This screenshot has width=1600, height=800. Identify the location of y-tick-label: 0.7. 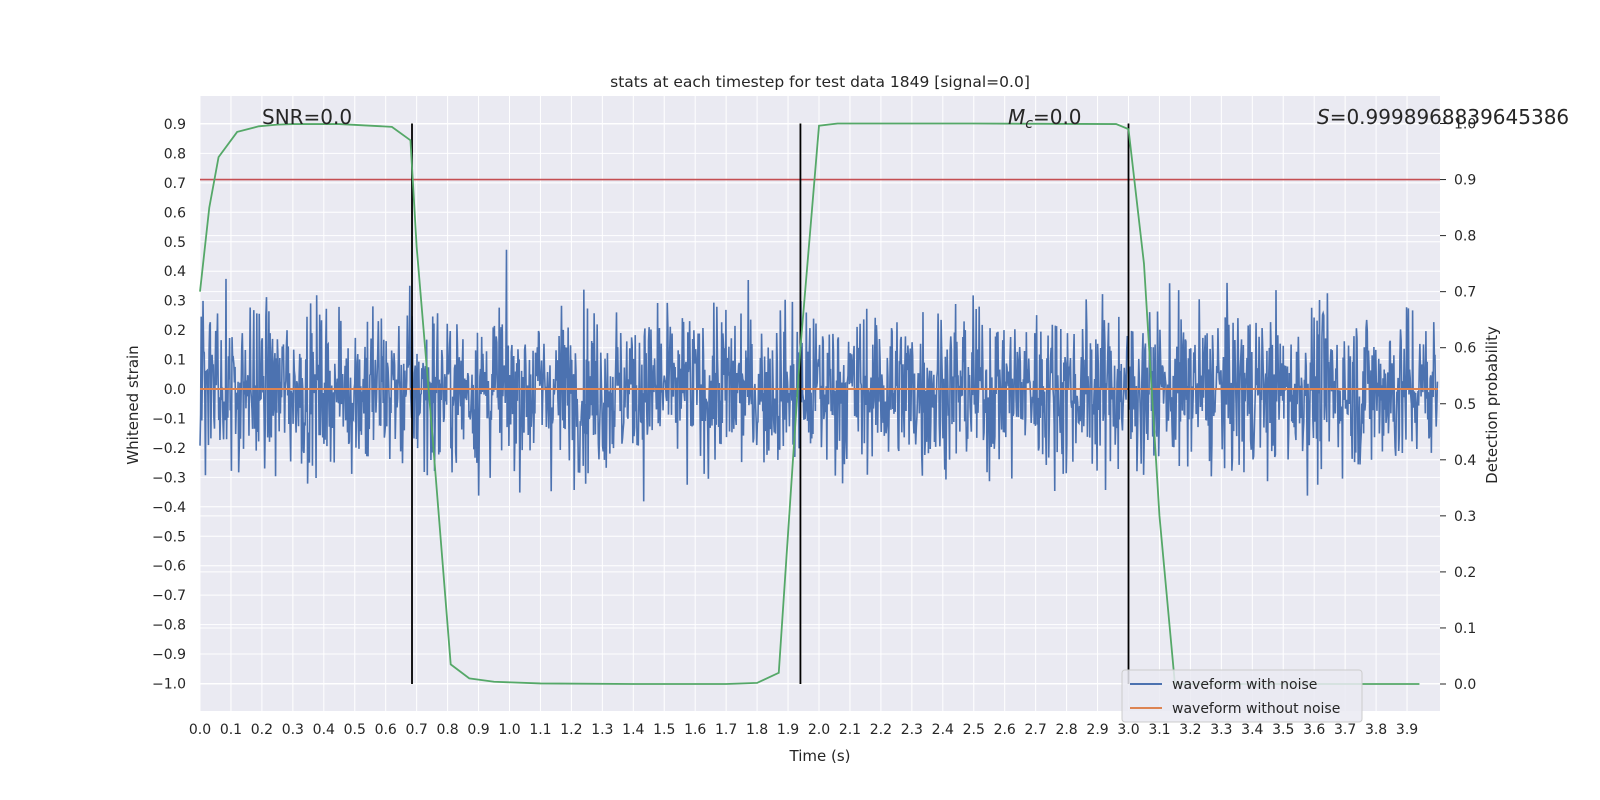
(175, 184).